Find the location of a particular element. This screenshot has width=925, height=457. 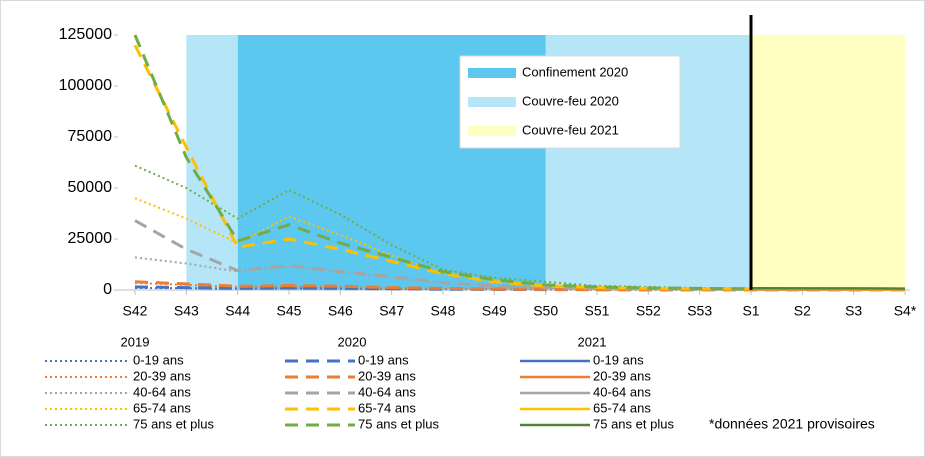

legend-label: Confinement 2020 is located at coordinates (575, 71).